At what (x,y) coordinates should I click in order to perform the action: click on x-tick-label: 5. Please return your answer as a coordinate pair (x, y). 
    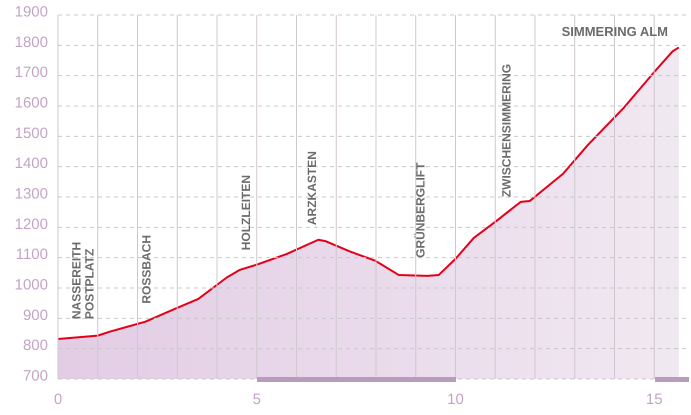
    Looking at the image, I should click on (256, 399).